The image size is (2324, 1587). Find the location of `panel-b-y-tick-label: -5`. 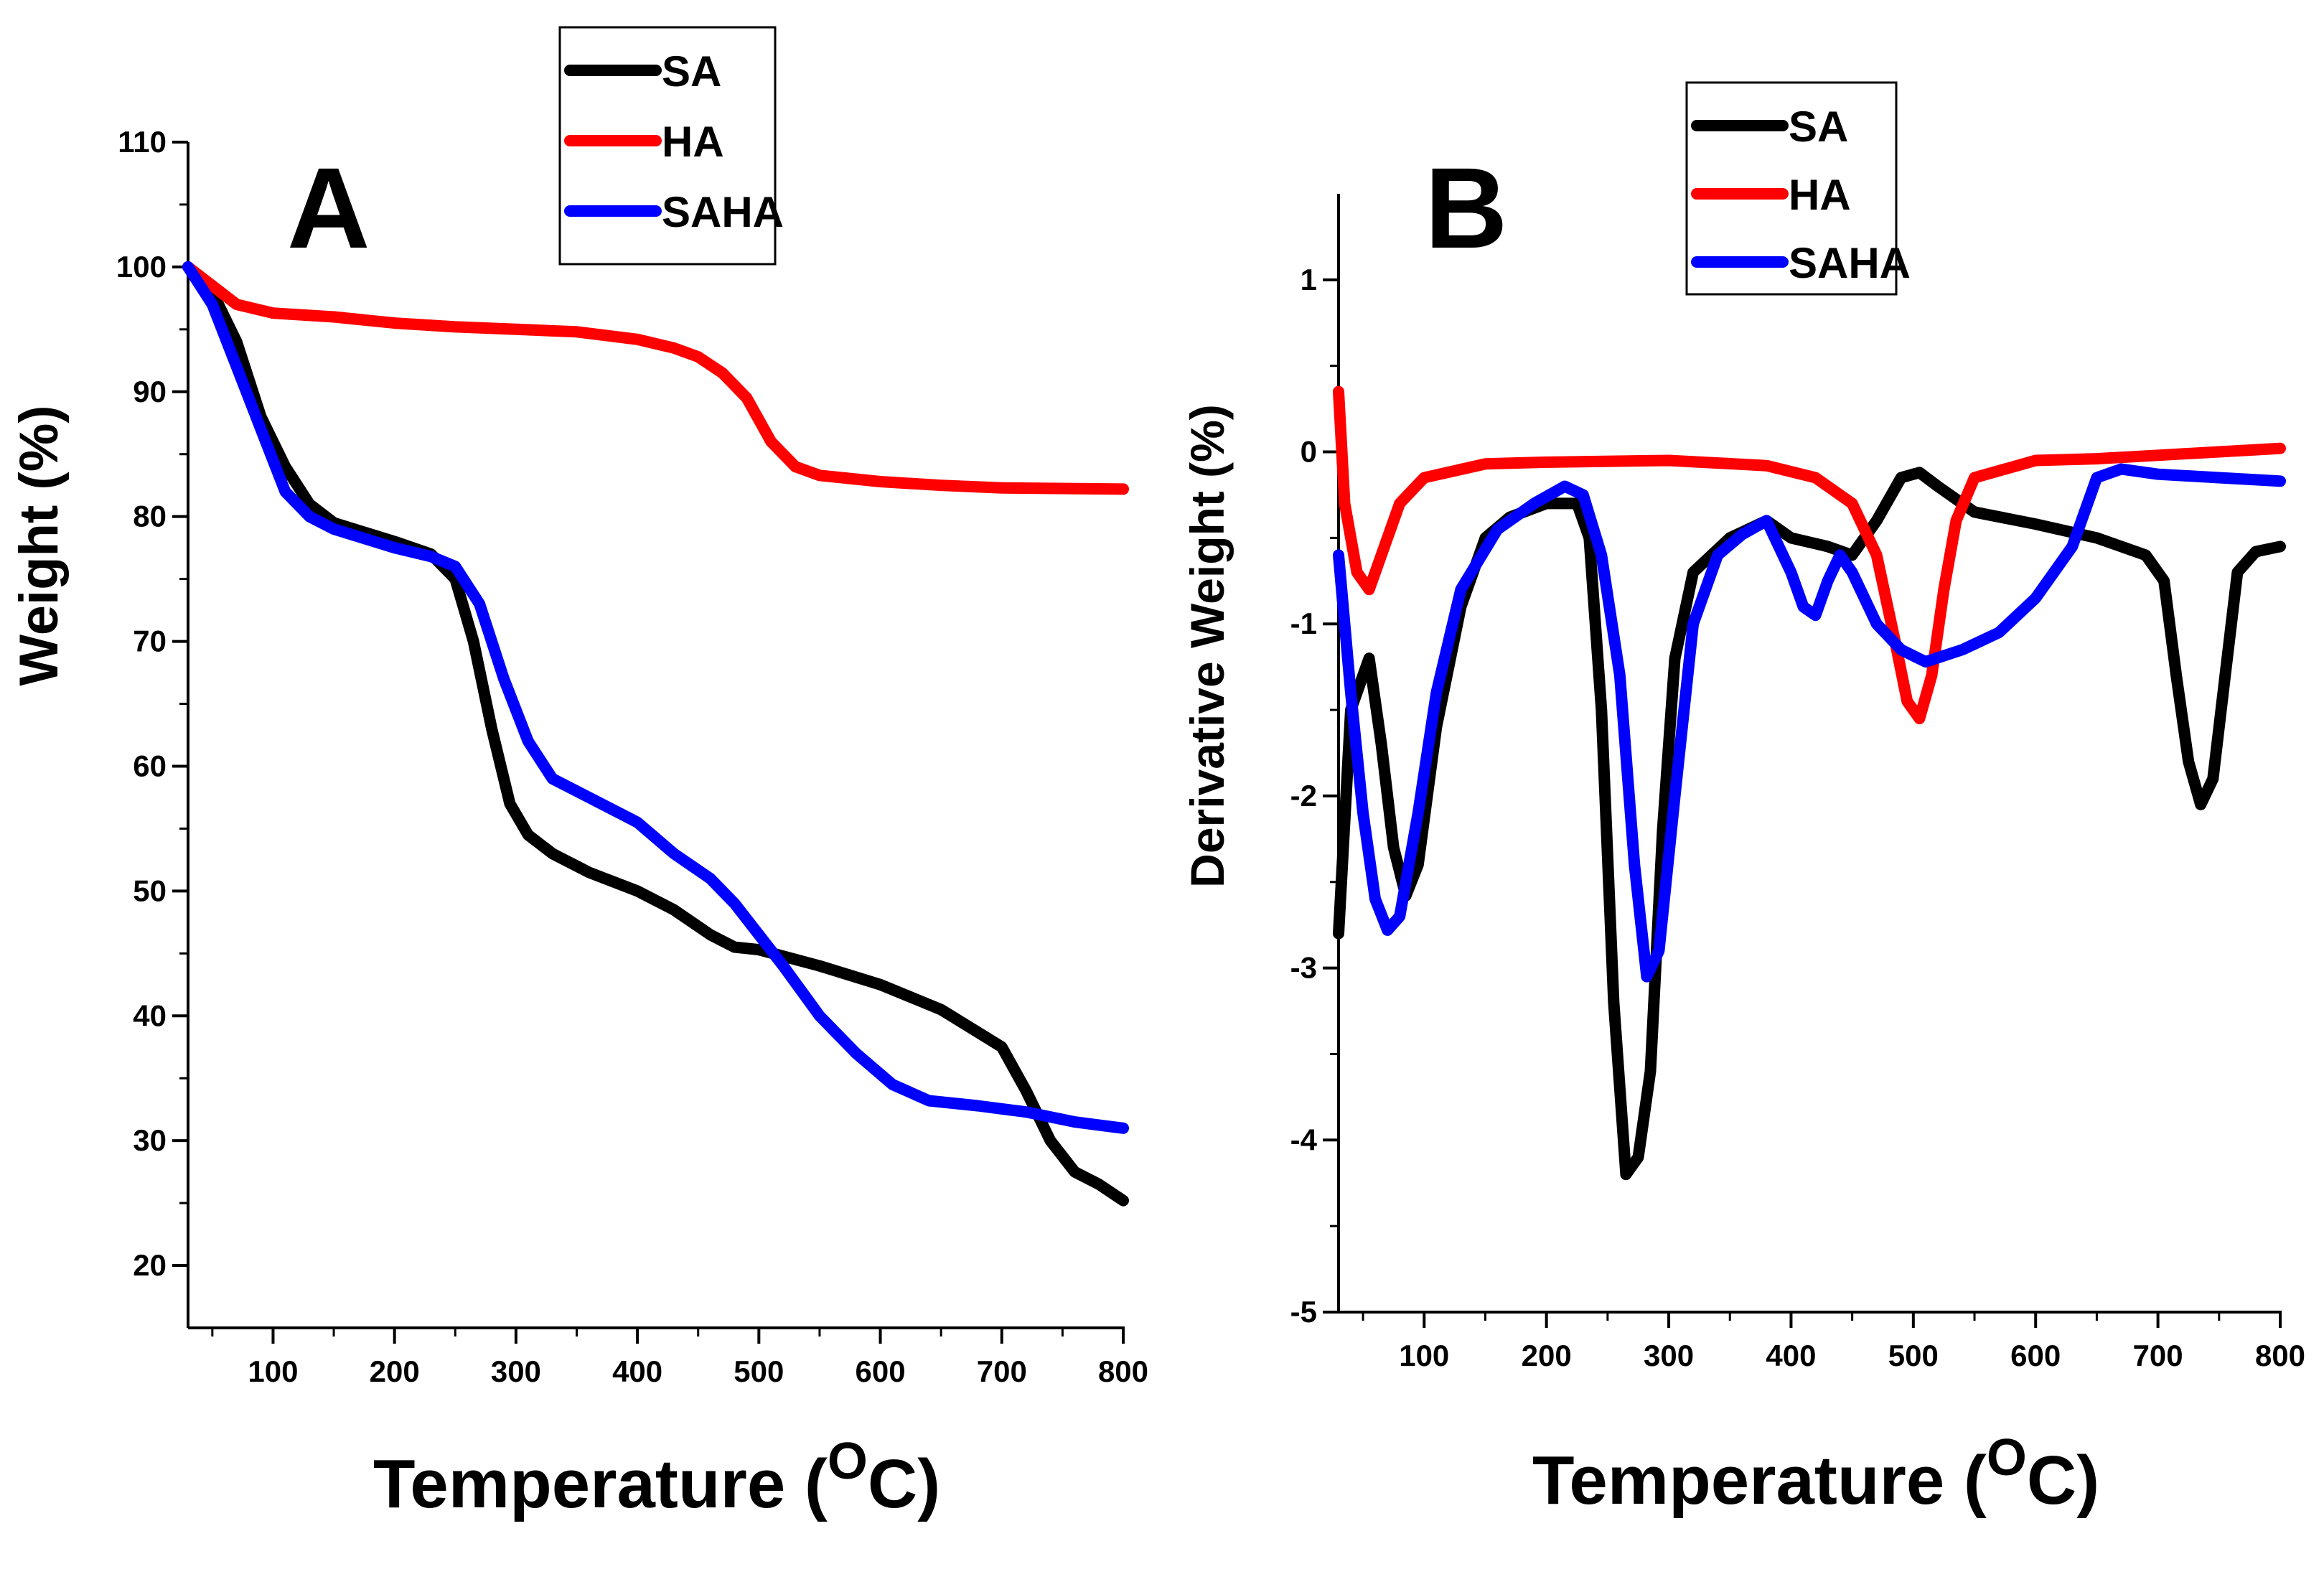

panel-b-y-tick-label: -5 is located at coordinates (1303, 1312).